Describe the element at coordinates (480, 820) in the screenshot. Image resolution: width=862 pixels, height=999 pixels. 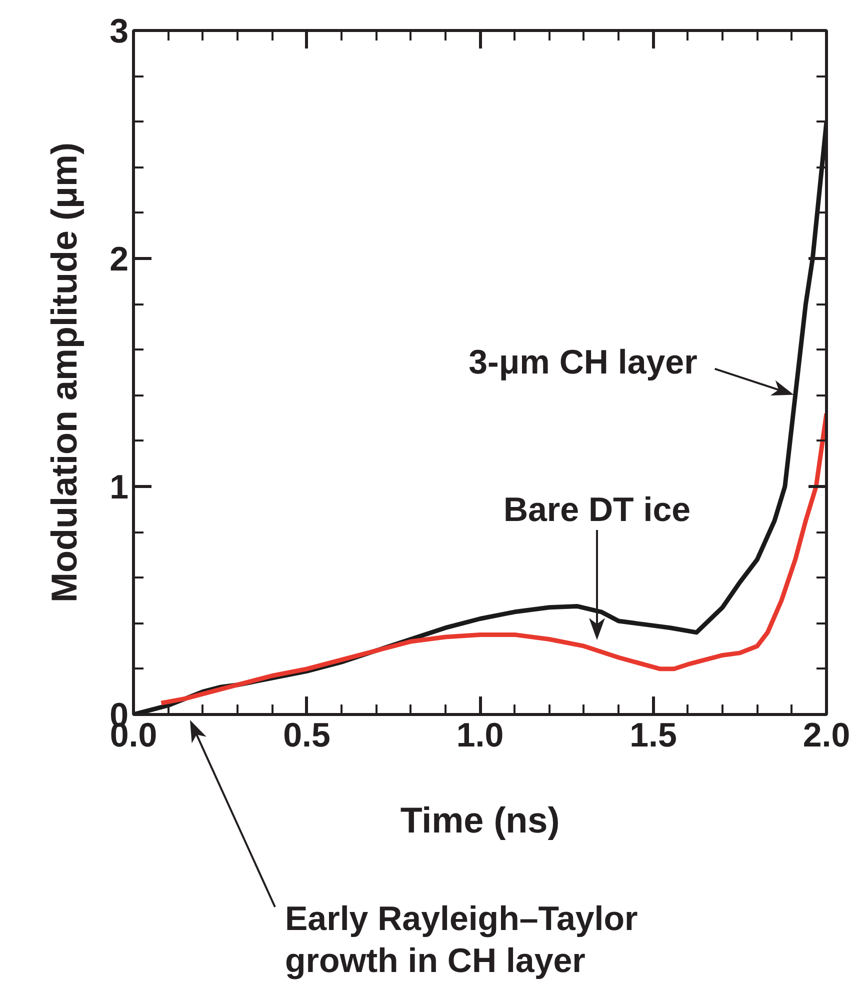
I see `x-axis-title: Time (ns)` at that location.